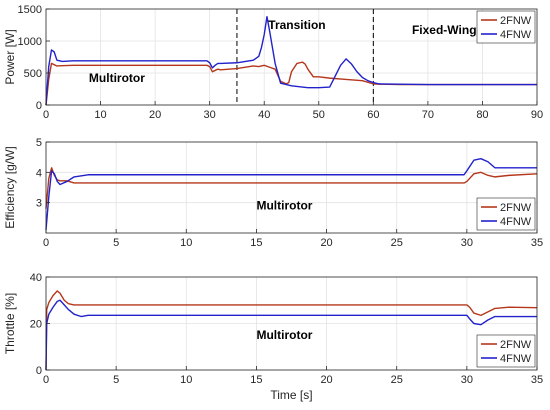 Image resolution: width=550 pixels, height=410 pixels. Describe the element at coordinates (30, 10) in the screenshot. I see `y-tick-label: 1500` at that location.